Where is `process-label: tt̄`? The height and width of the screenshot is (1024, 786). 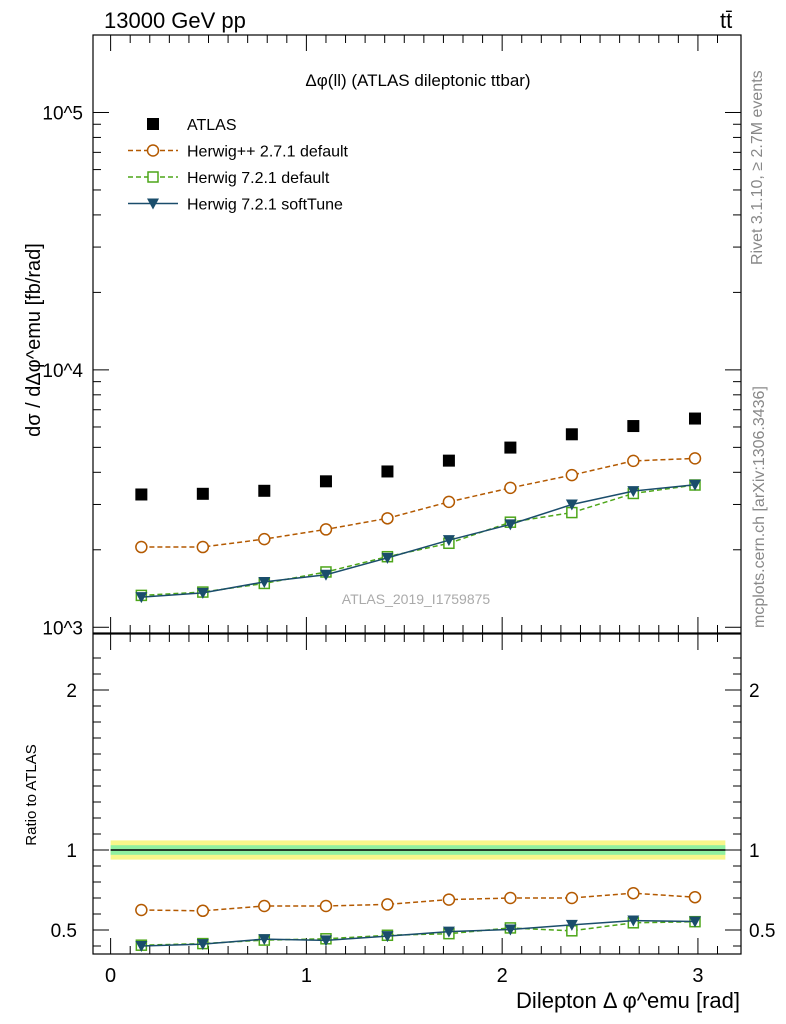 process-label: tt̄ is located at coordinates (726, 20).